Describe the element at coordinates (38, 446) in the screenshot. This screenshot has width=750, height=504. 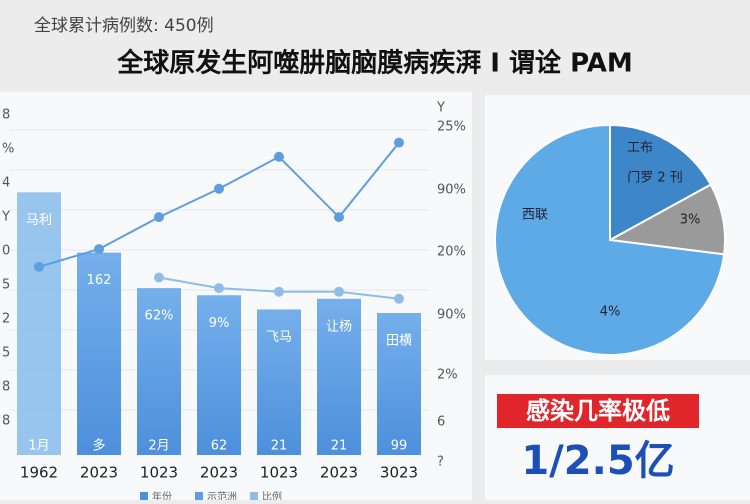
I see `bar-bottom-label: 1月` at that location.